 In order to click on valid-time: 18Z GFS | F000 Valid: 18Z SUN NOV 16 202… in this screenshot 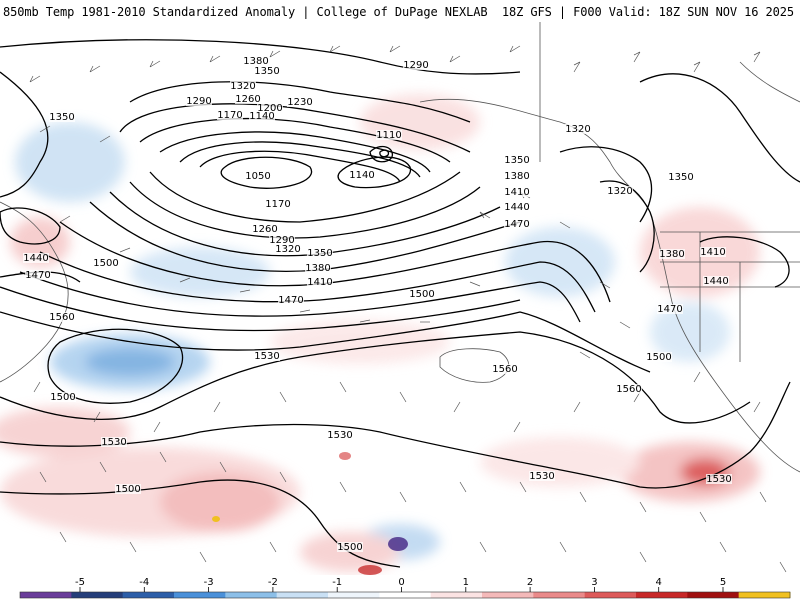, I will do `click(647, 12)`.